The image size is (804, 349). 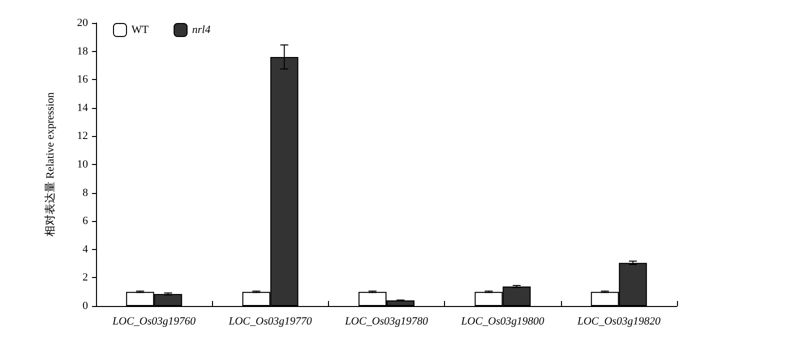 I want to click on y-tick-label: 12, so click(x=82, y=136).